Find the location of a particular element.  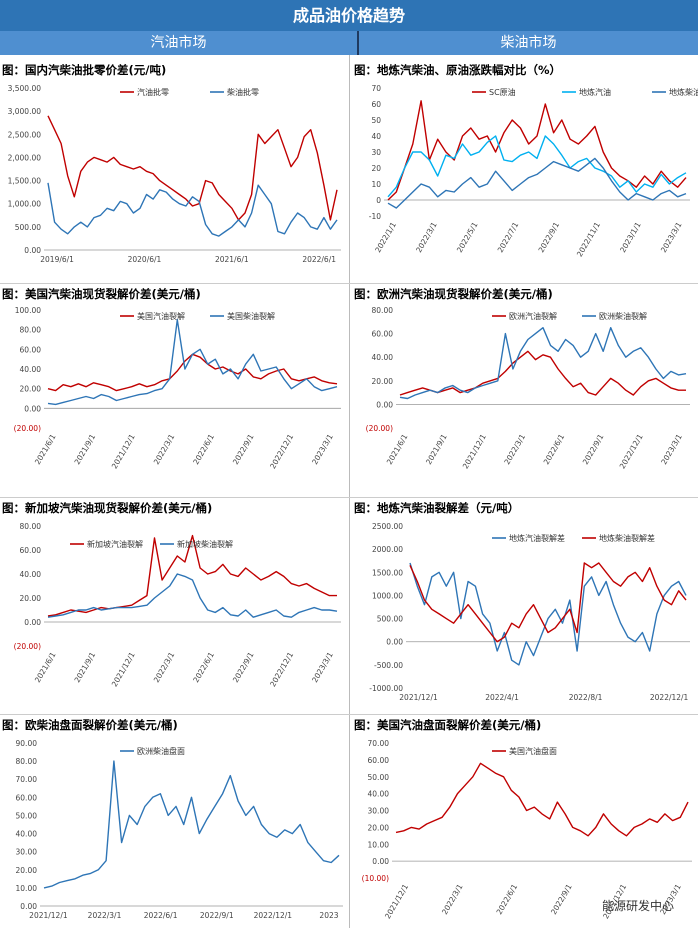

y-tick-label: 80.00 is located at coordinates (27, 761).